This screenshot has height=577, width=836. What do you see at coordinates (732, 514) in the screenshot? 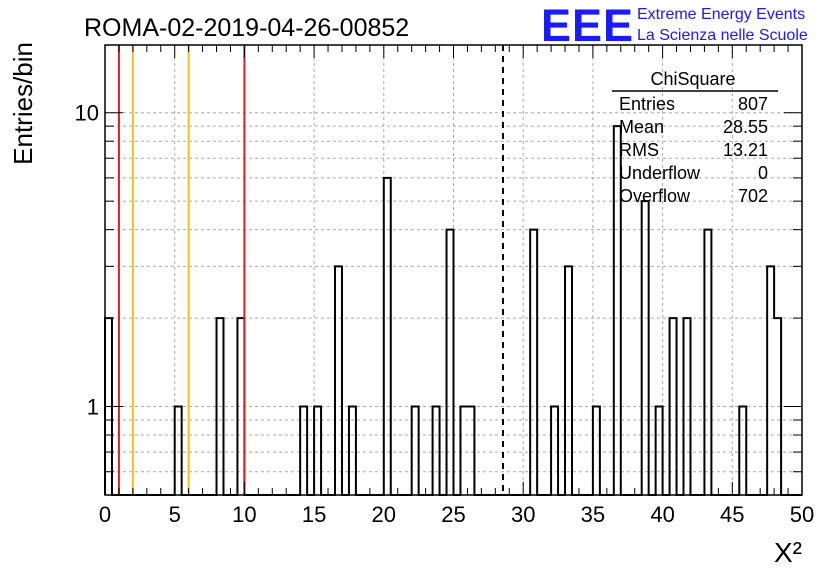
I see `x-tick-label: 45` at bounding box center [732, 514].